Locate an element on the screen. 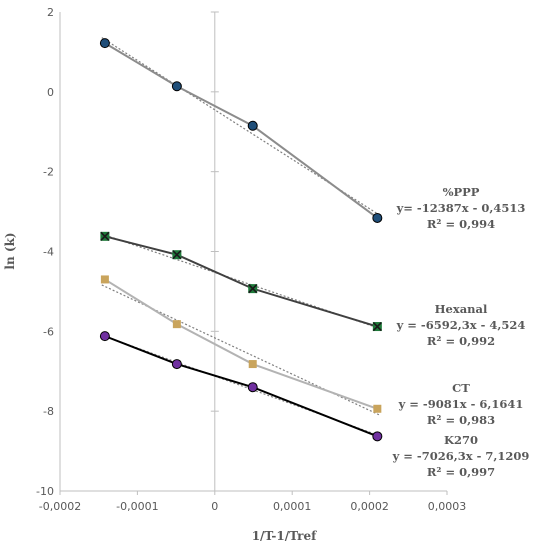 This screenshot has height=550, width=533. series-line-k270 is located at coordinates (241, 386).